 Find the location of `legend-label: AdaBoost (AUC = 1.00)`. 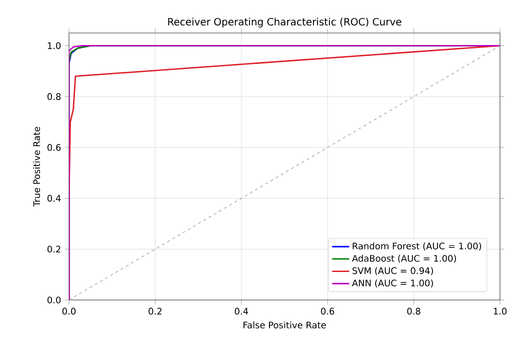

legend-label: AdaBoost (AUC = 1.00) is located at coordinates (404, 258).